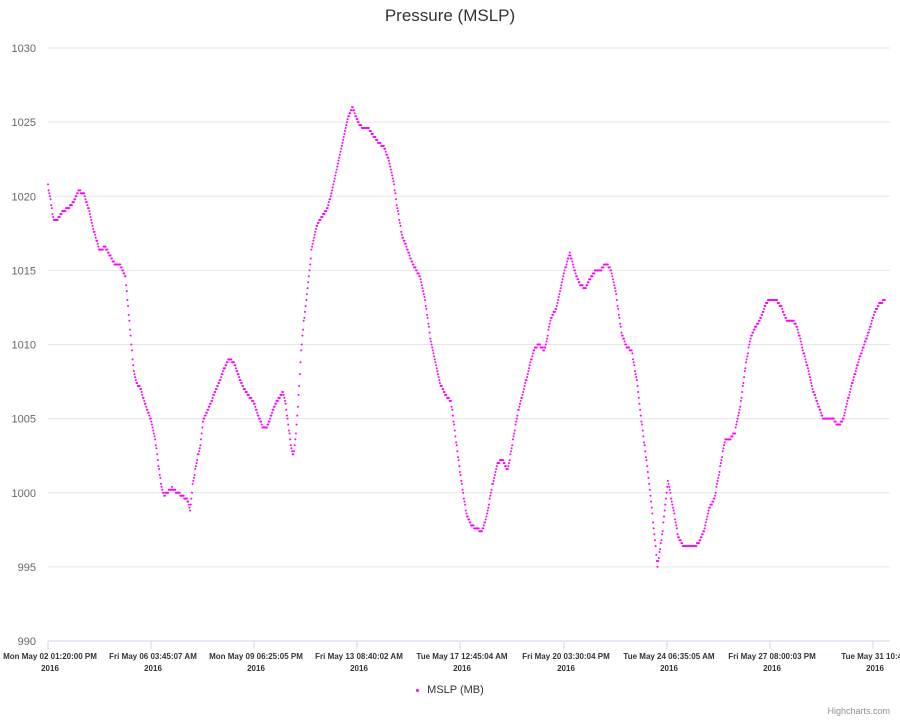 This screenshot has width=900, height=720. I want to click on x-tick-label: Mon May 02 01:20:00 PM, so click(50, 656).